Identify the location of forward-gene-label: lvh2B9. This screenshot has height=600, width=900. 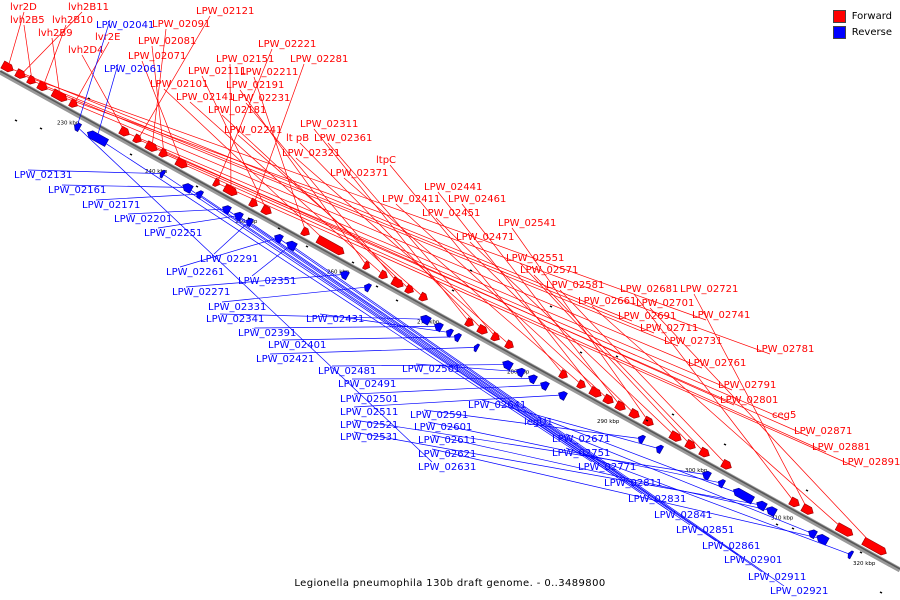
(55, 33).